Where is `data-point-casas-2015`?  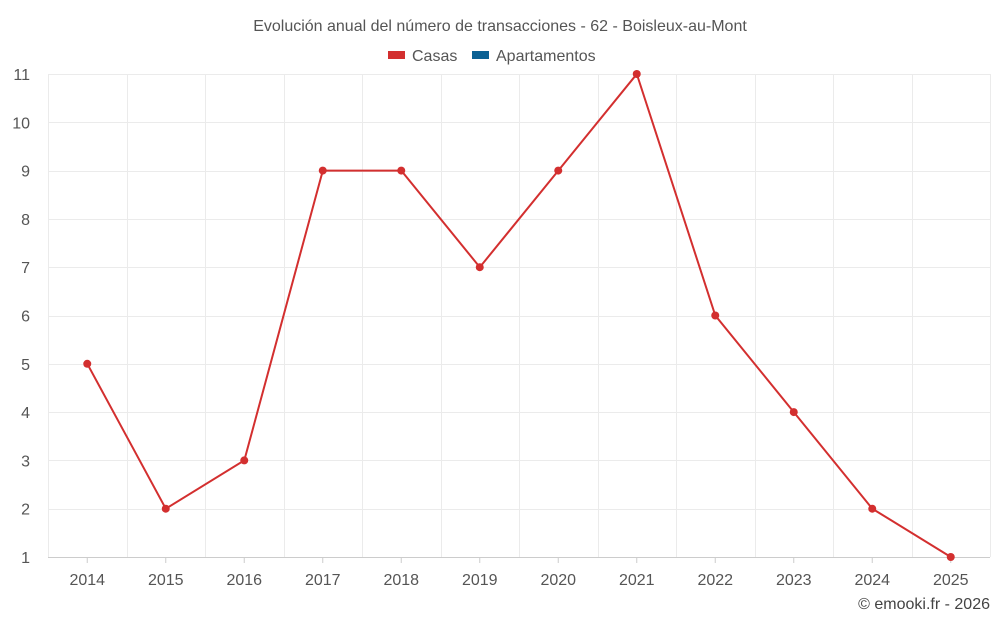
data-point-casas-2015 is located at coordinates (165, 508).